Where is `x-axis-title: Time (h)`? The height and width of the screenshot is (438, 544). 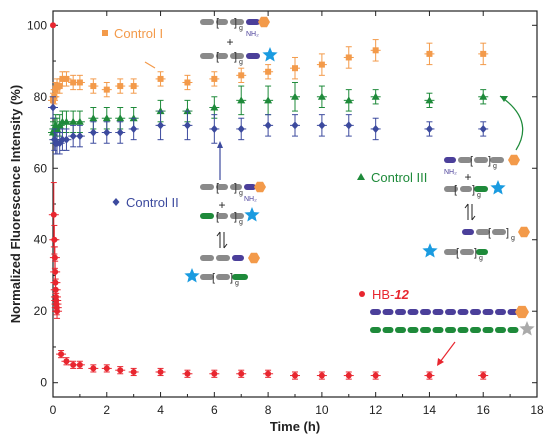
x-axis-title: Time (h) is located at coordinates (295, 426).